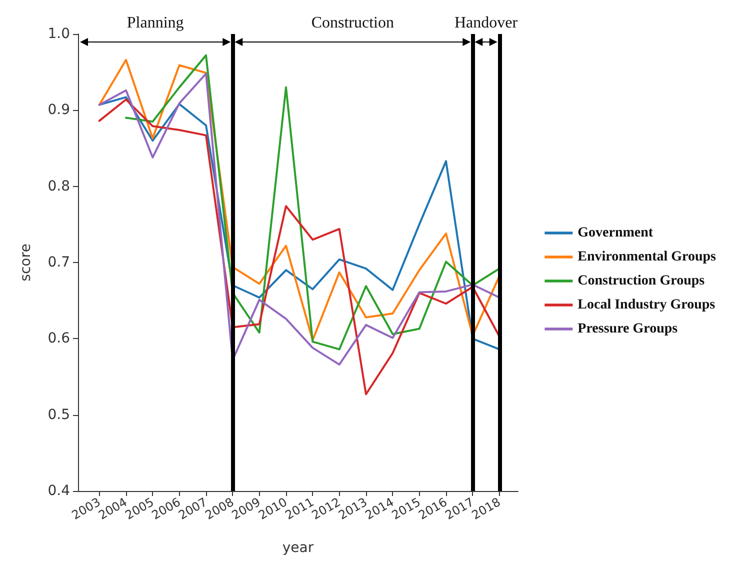  Describe the element at coordinates (59, 491) in the screenshot. I see `y-tick-label: 0.4` at that location.